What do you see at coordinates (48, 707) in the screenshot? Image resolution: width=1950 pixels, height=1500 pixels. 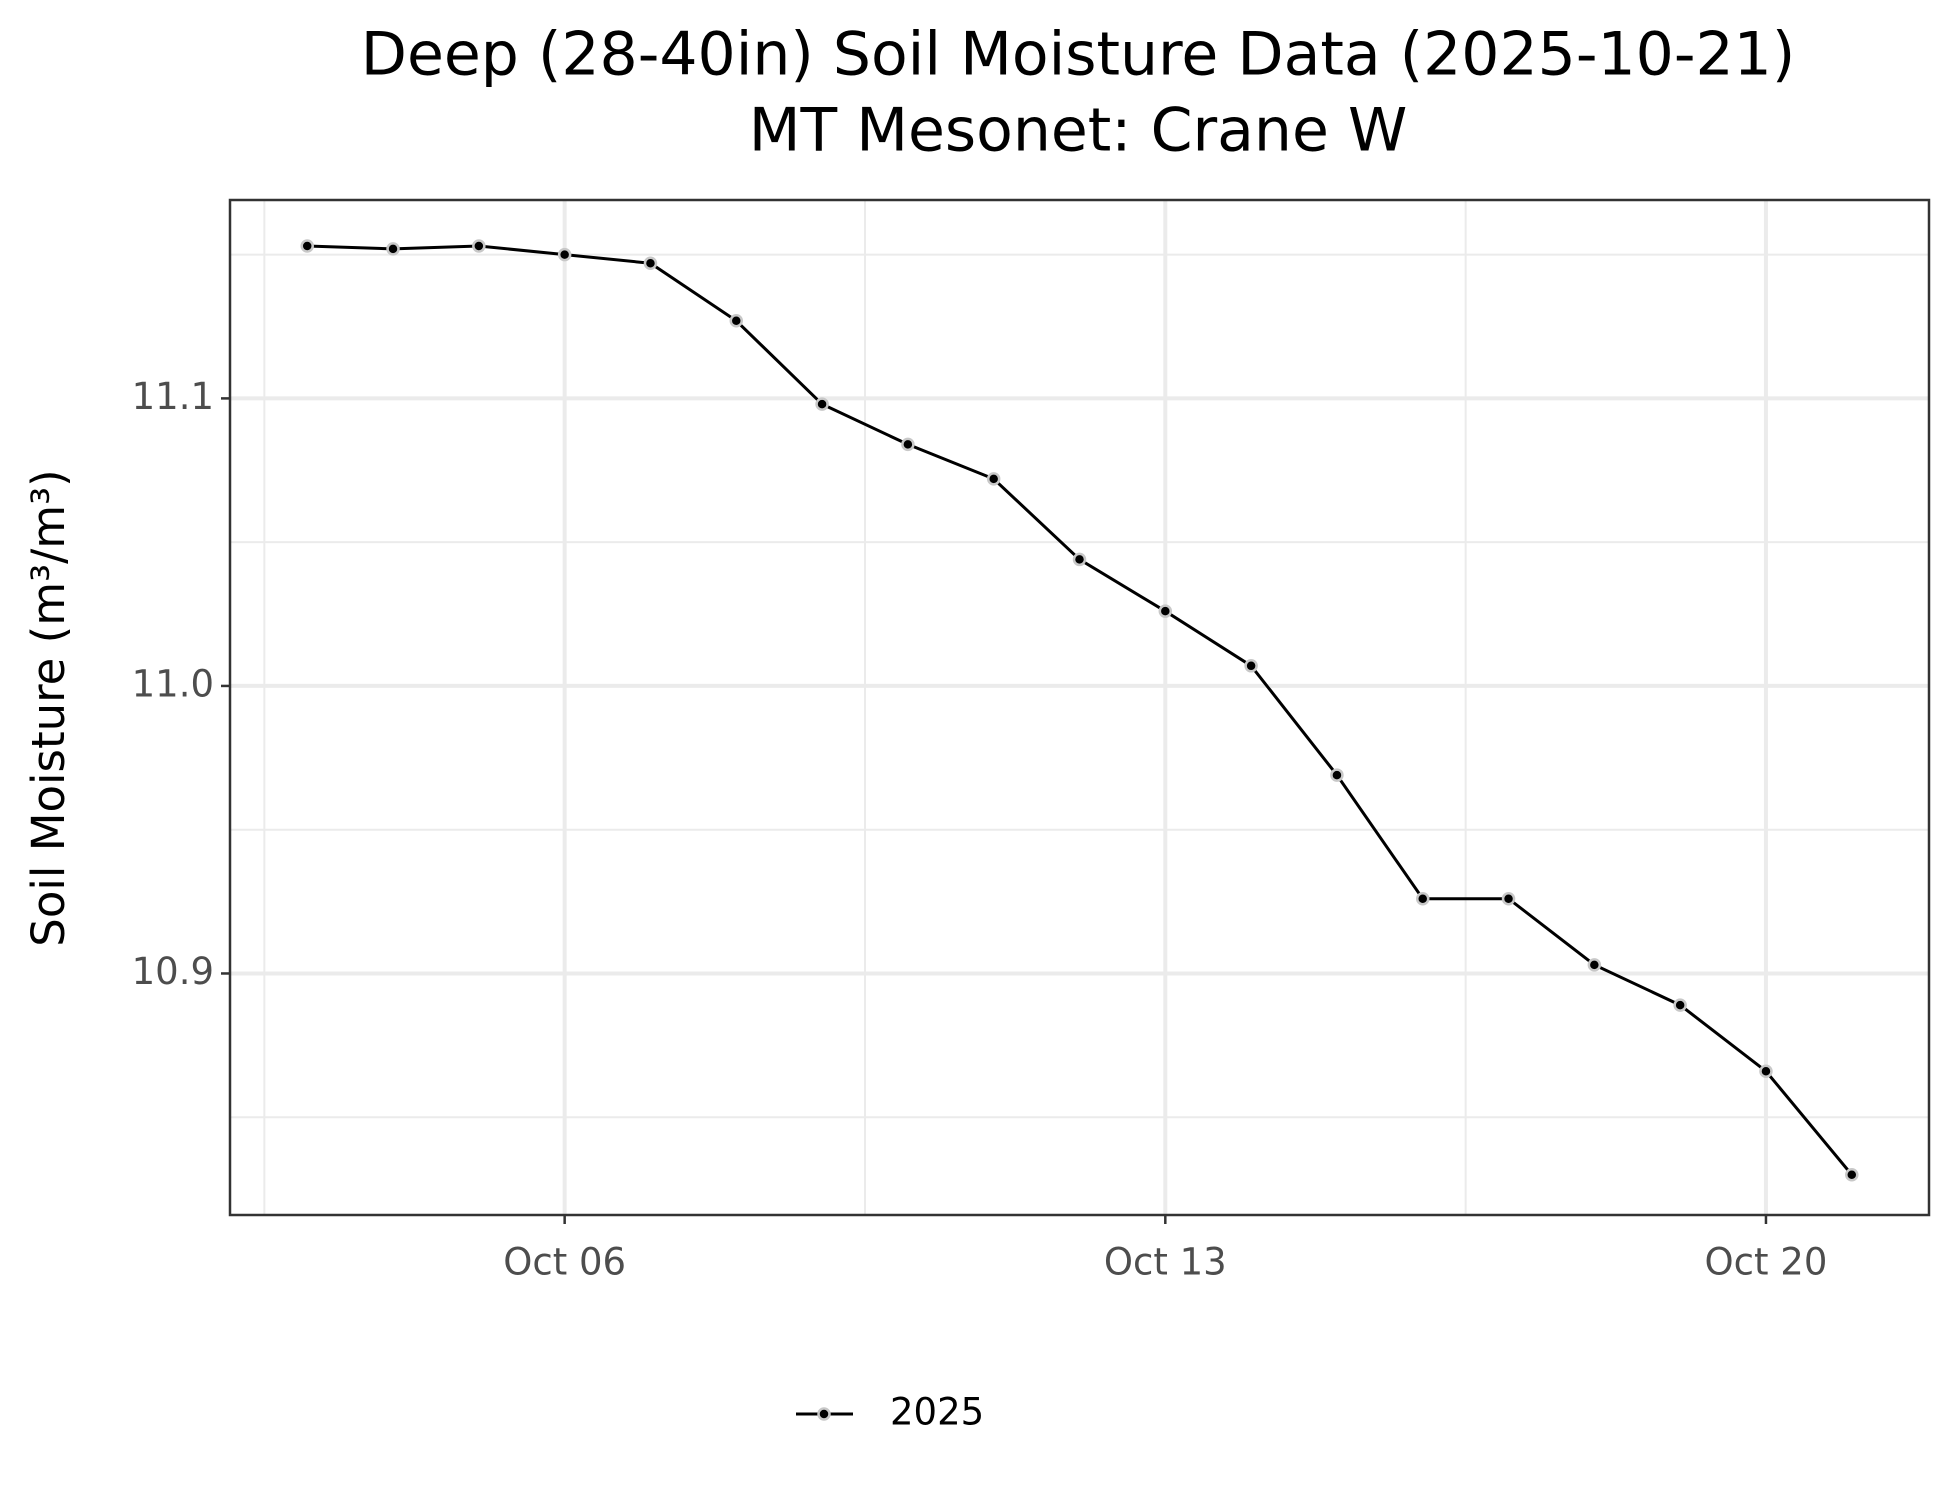 I see `y-axis-label: Soil Moisture (m³/m³)` at bounding box center [48, 707].